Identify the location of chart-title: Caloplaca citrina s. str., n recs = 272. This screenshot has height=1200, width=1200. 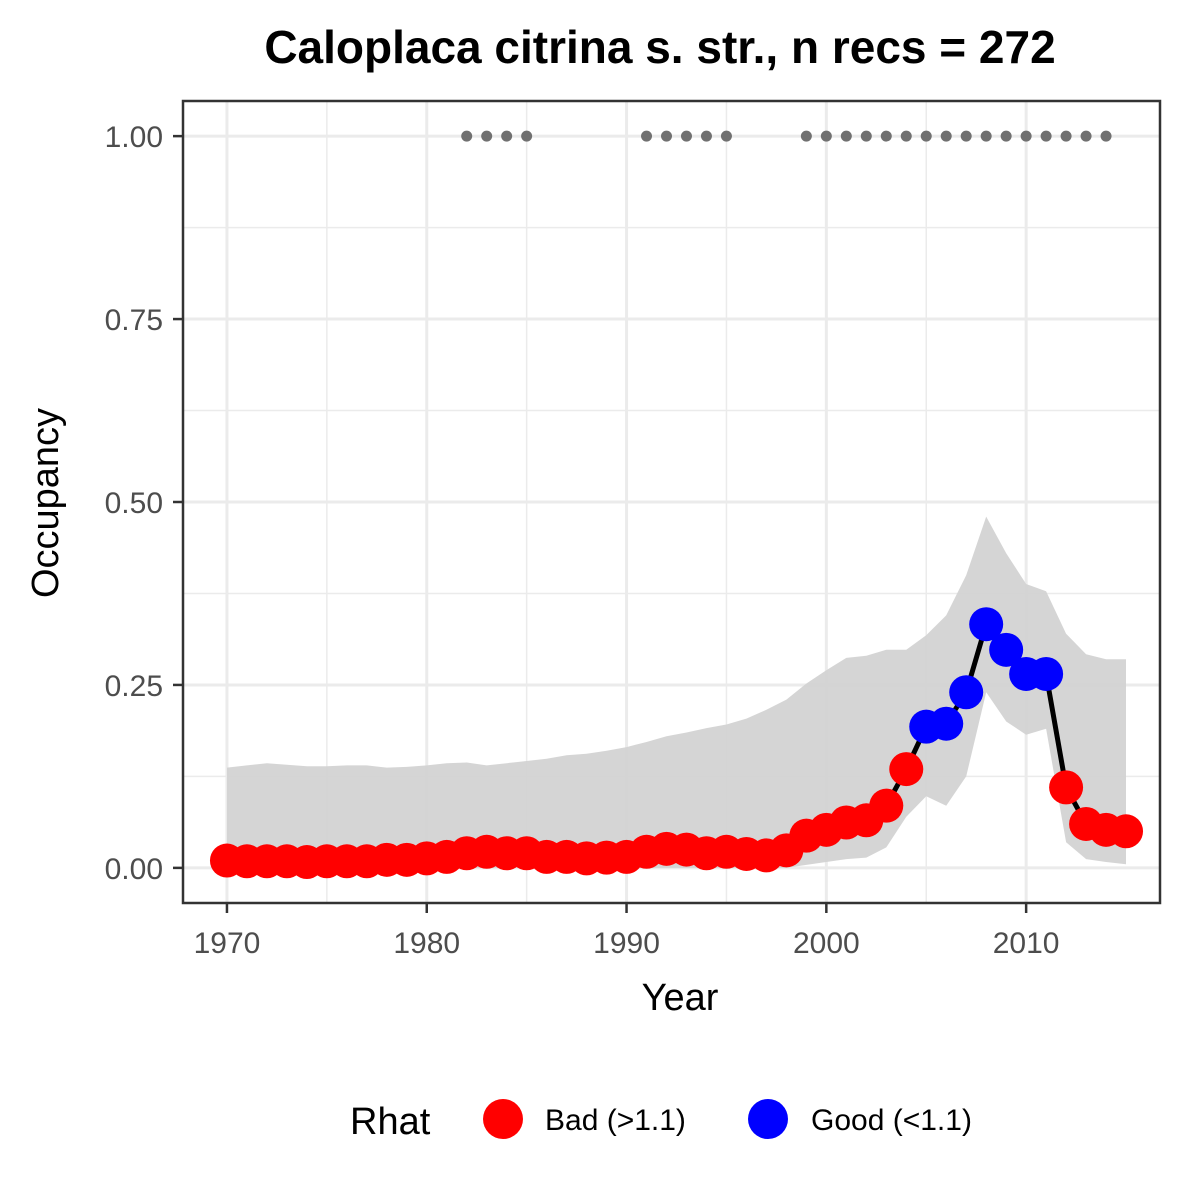
(659, 47).